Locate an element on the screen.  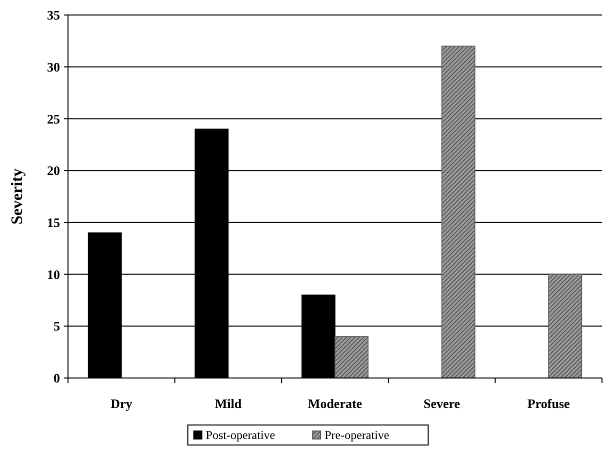
legend-label: Post-operative is located at coordinates (241, 435).